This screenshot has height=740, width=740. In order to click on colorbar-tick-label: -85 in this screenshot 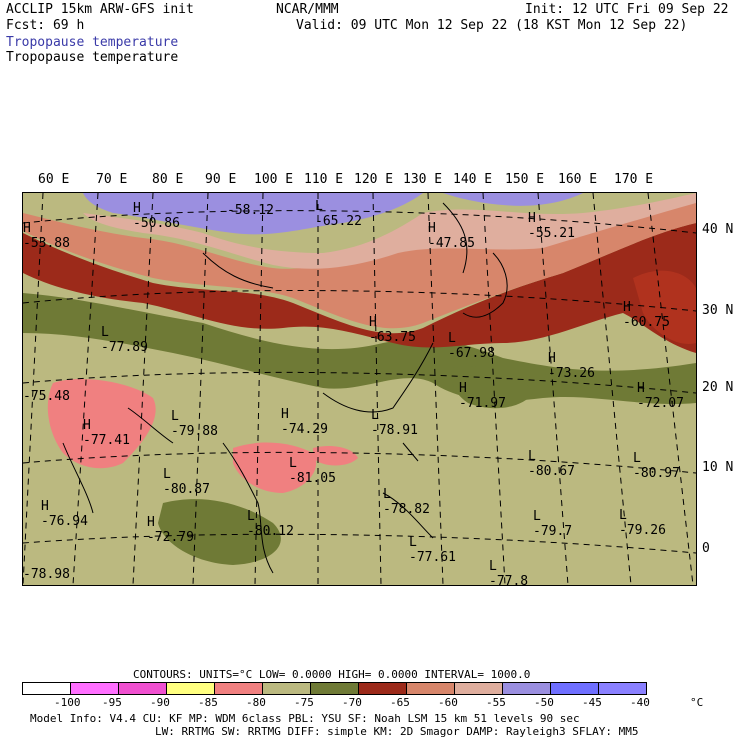, I will do `click(208, 702)`.